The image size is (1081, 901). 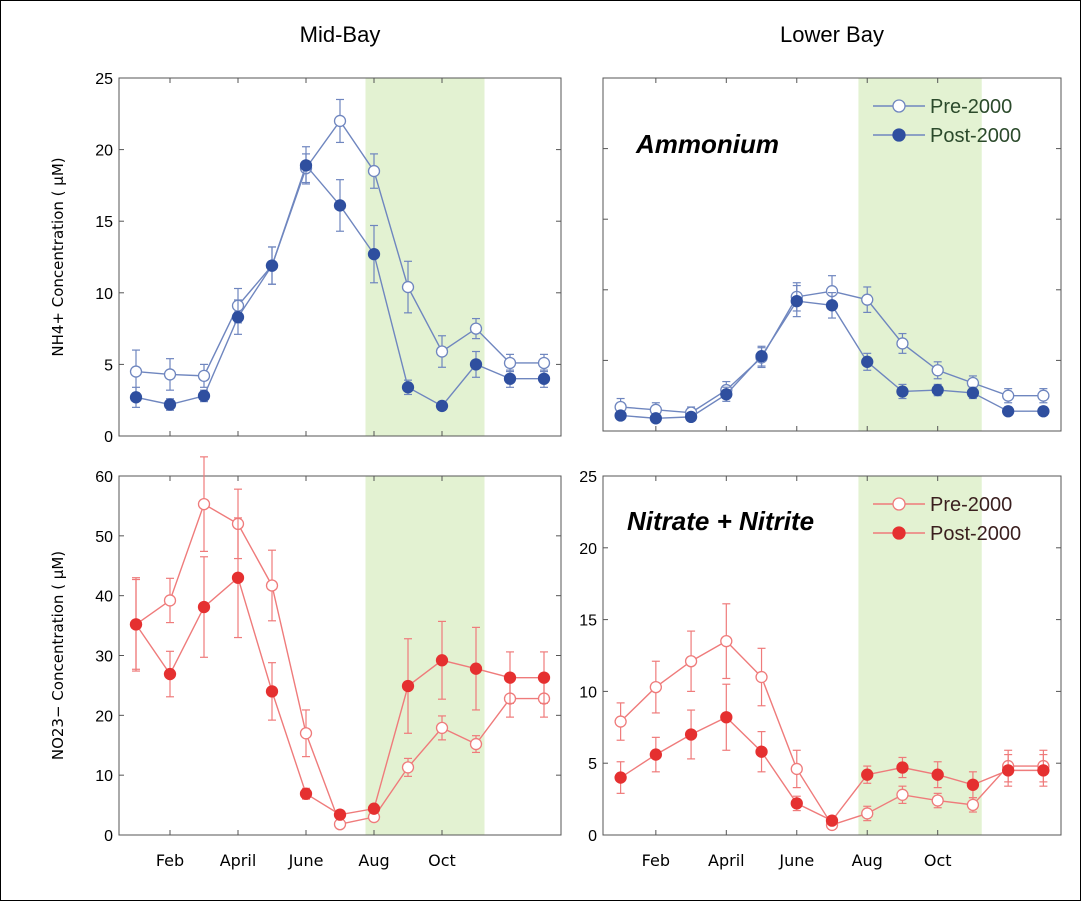 I want to click on y-tick-label: 30, so click(x=104, y=657).